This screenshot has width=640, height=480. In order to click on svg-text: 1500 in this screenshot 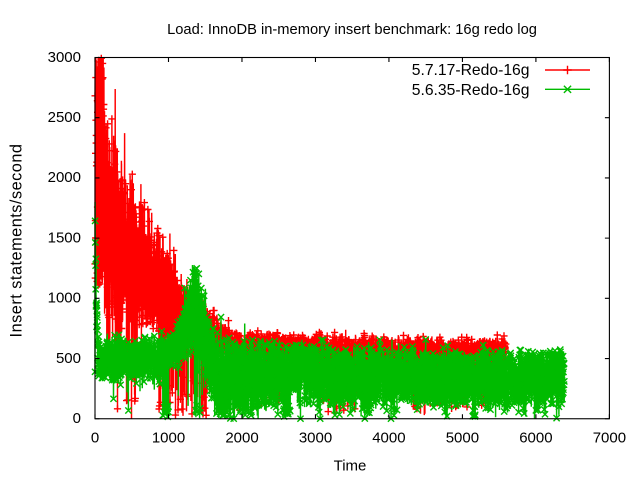, I will do `click(64, 237)`.